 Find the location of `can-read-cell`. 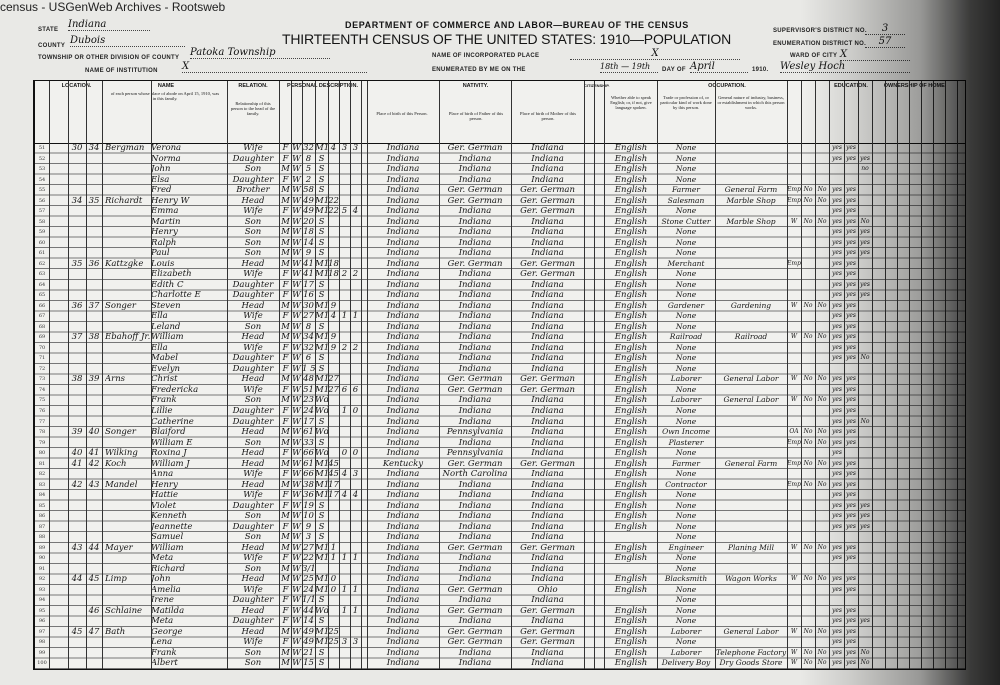

can-read-cell is located at coordinates (837, 600).